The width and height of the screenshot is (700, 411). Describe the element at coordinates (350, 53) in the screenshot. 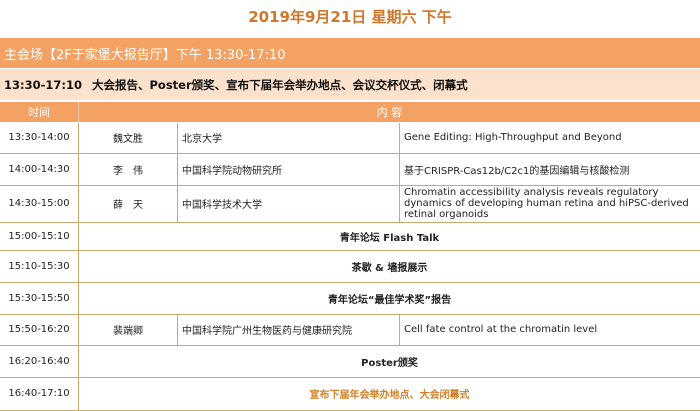

I see `venue-banner: 主会场【2F于家堡大报告厅】下午 13:30-17:10` at that location.